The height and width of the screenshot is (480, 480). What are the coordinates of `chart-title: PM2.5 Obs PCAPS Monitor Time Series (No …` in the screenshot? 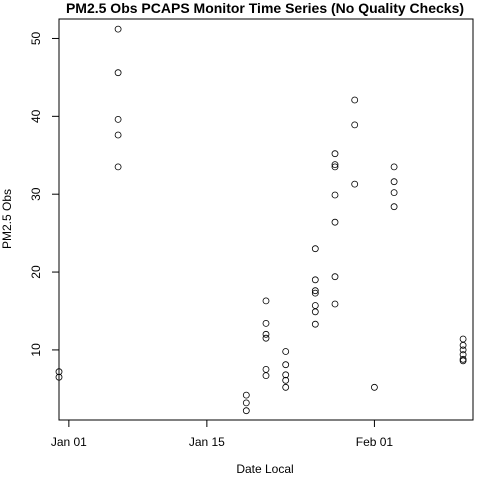 It's located at (265, 8).